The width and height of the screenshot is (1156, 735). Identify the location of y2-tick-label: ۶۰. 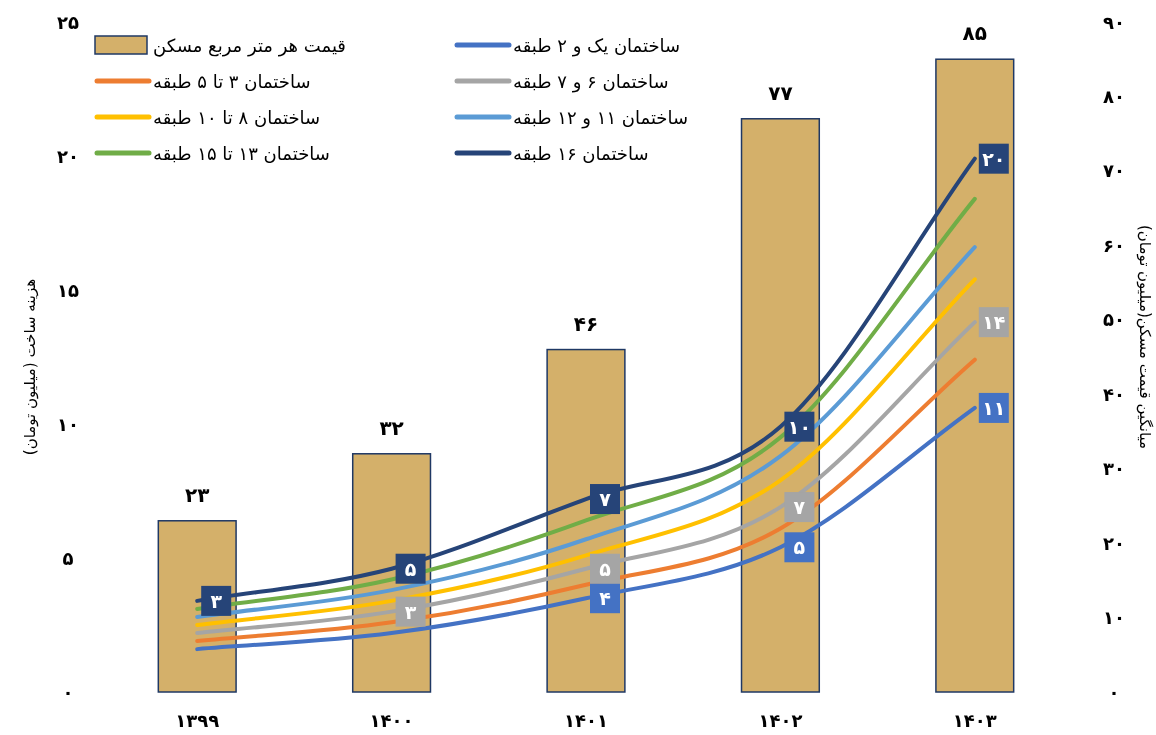
(1114, 245).